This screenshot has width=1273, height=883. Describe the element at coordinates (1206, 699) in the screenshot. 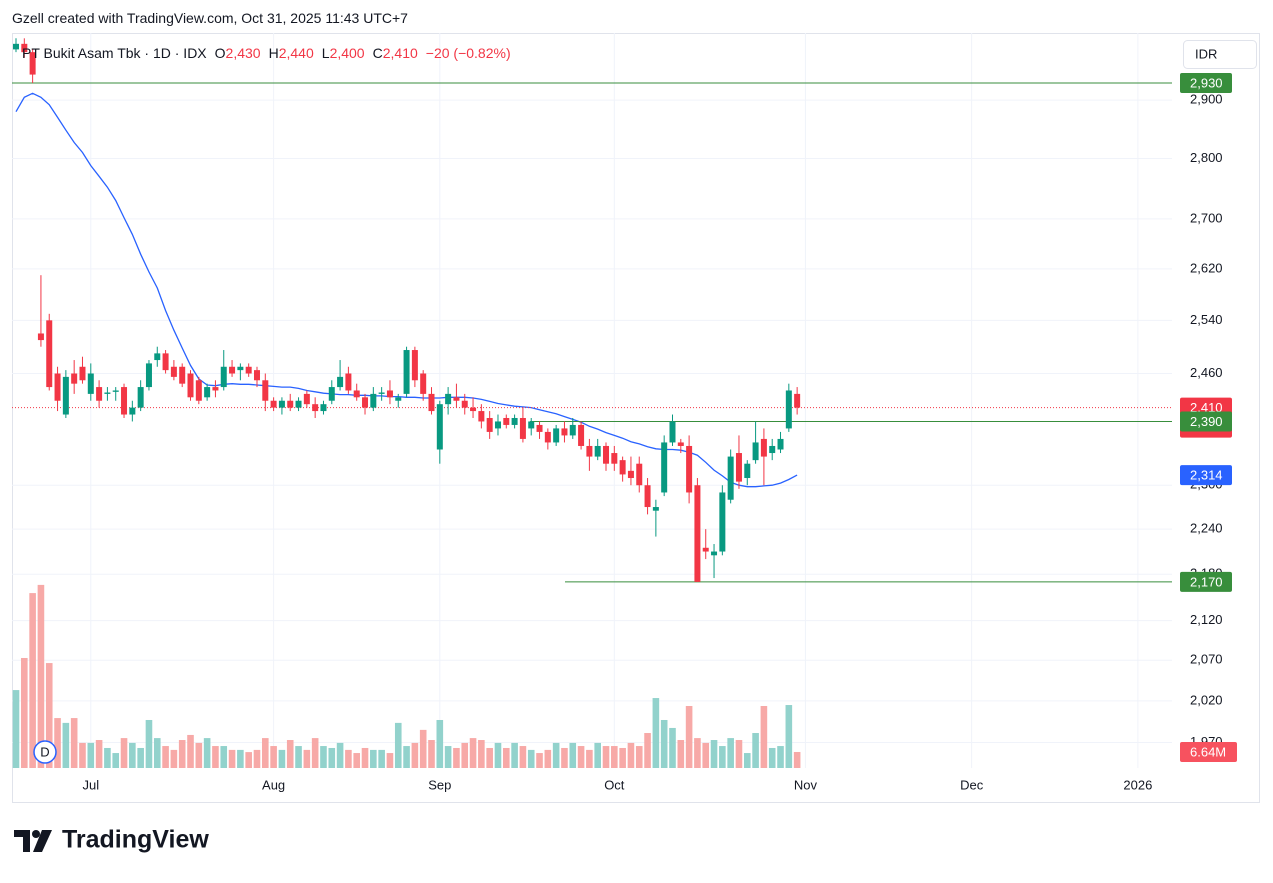

I see `y-tick-label: 2,020` at that location.